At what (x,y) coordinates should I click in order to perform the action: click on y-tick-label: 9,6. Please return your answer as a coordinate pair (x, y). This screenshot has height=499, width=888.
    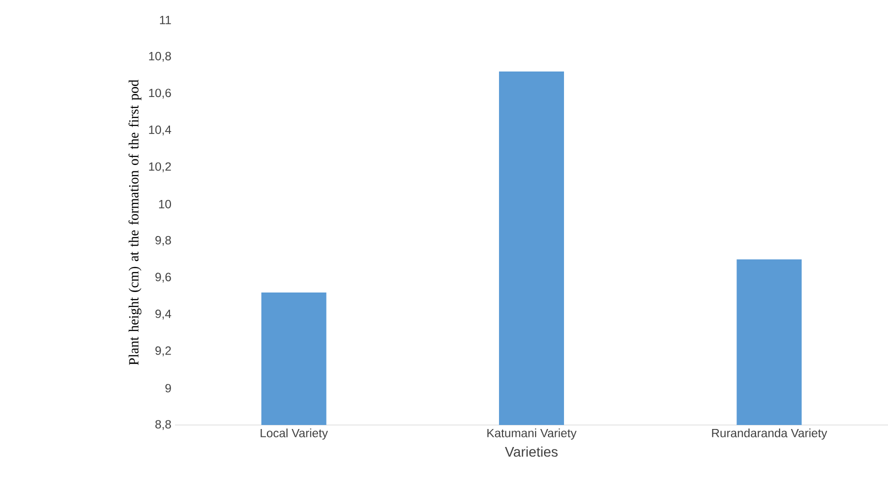
    Looking at the image, I should click on (163, 277).